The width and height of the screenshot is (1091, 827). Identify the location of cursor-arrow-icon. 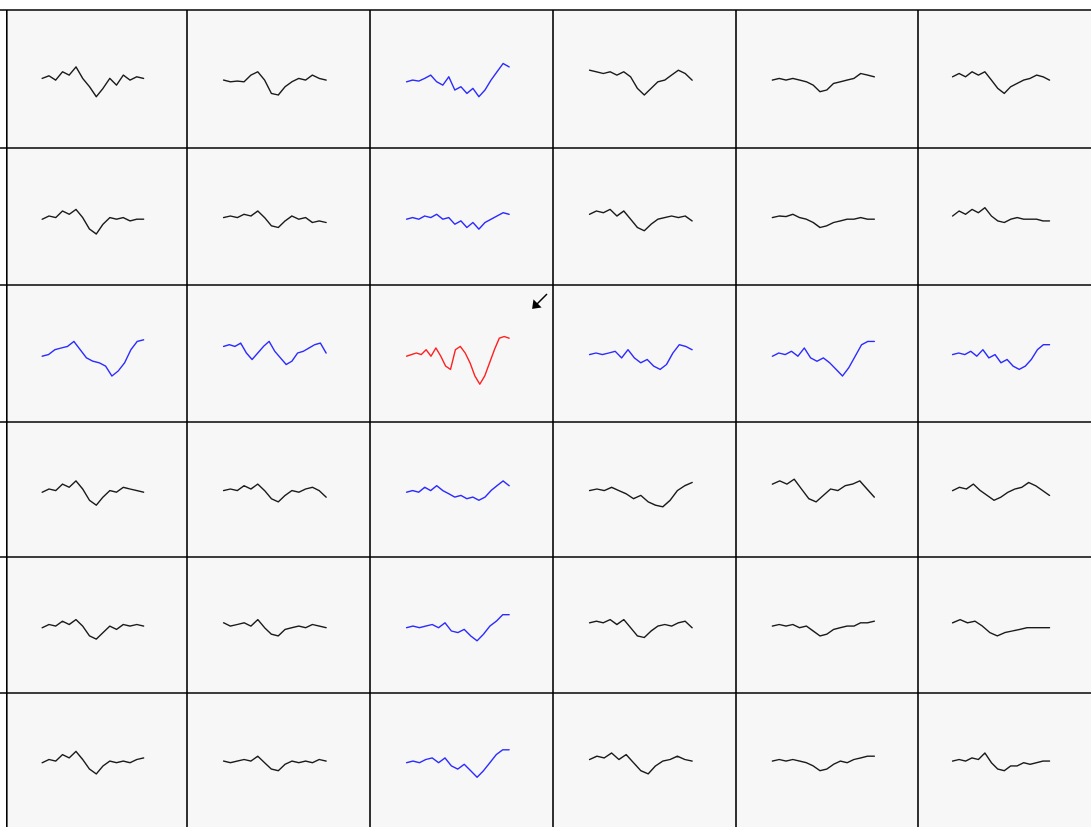
(540, 301).